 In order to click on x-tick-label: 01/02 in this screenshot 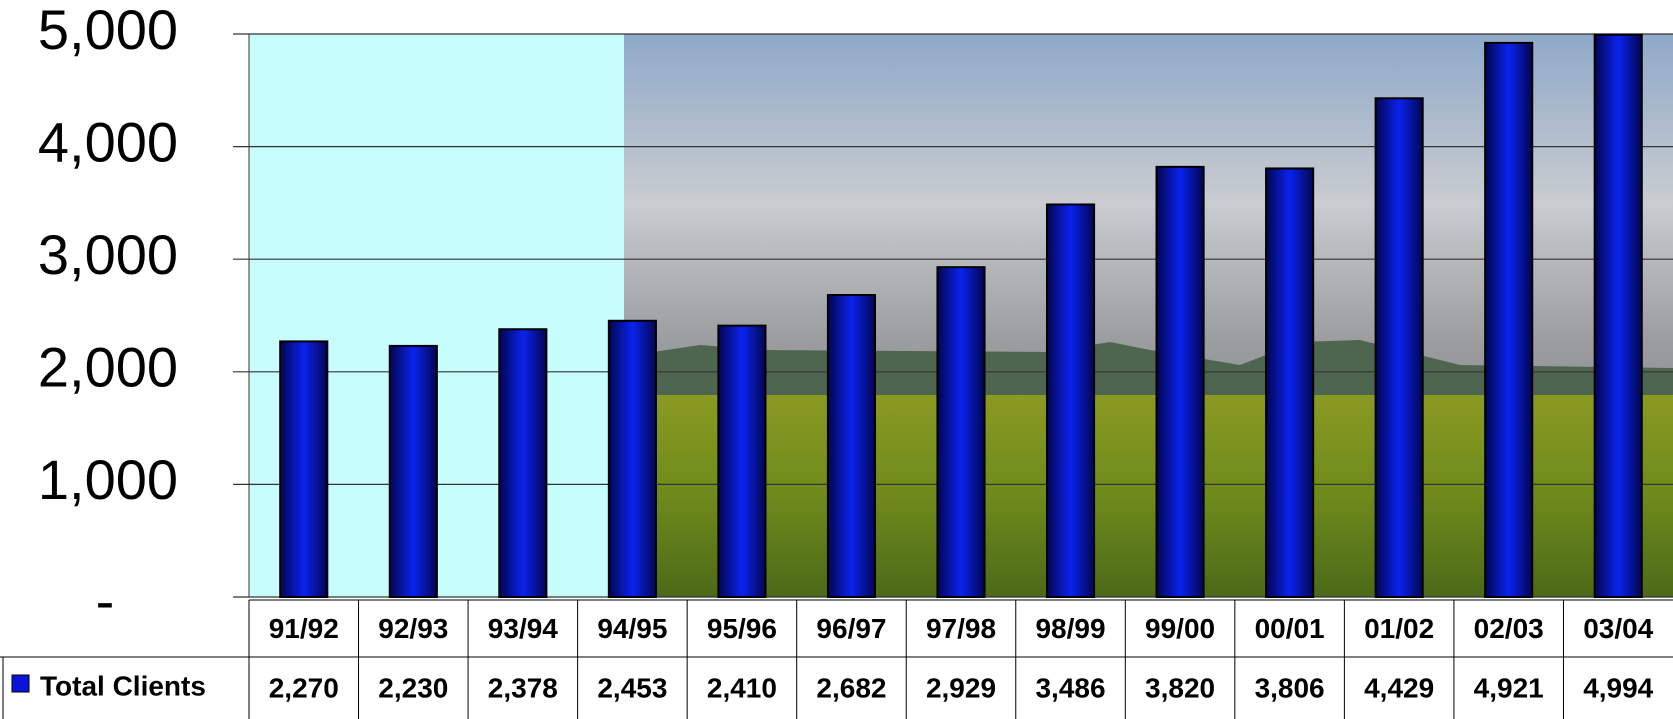, I will do `click(1399, 628)`.